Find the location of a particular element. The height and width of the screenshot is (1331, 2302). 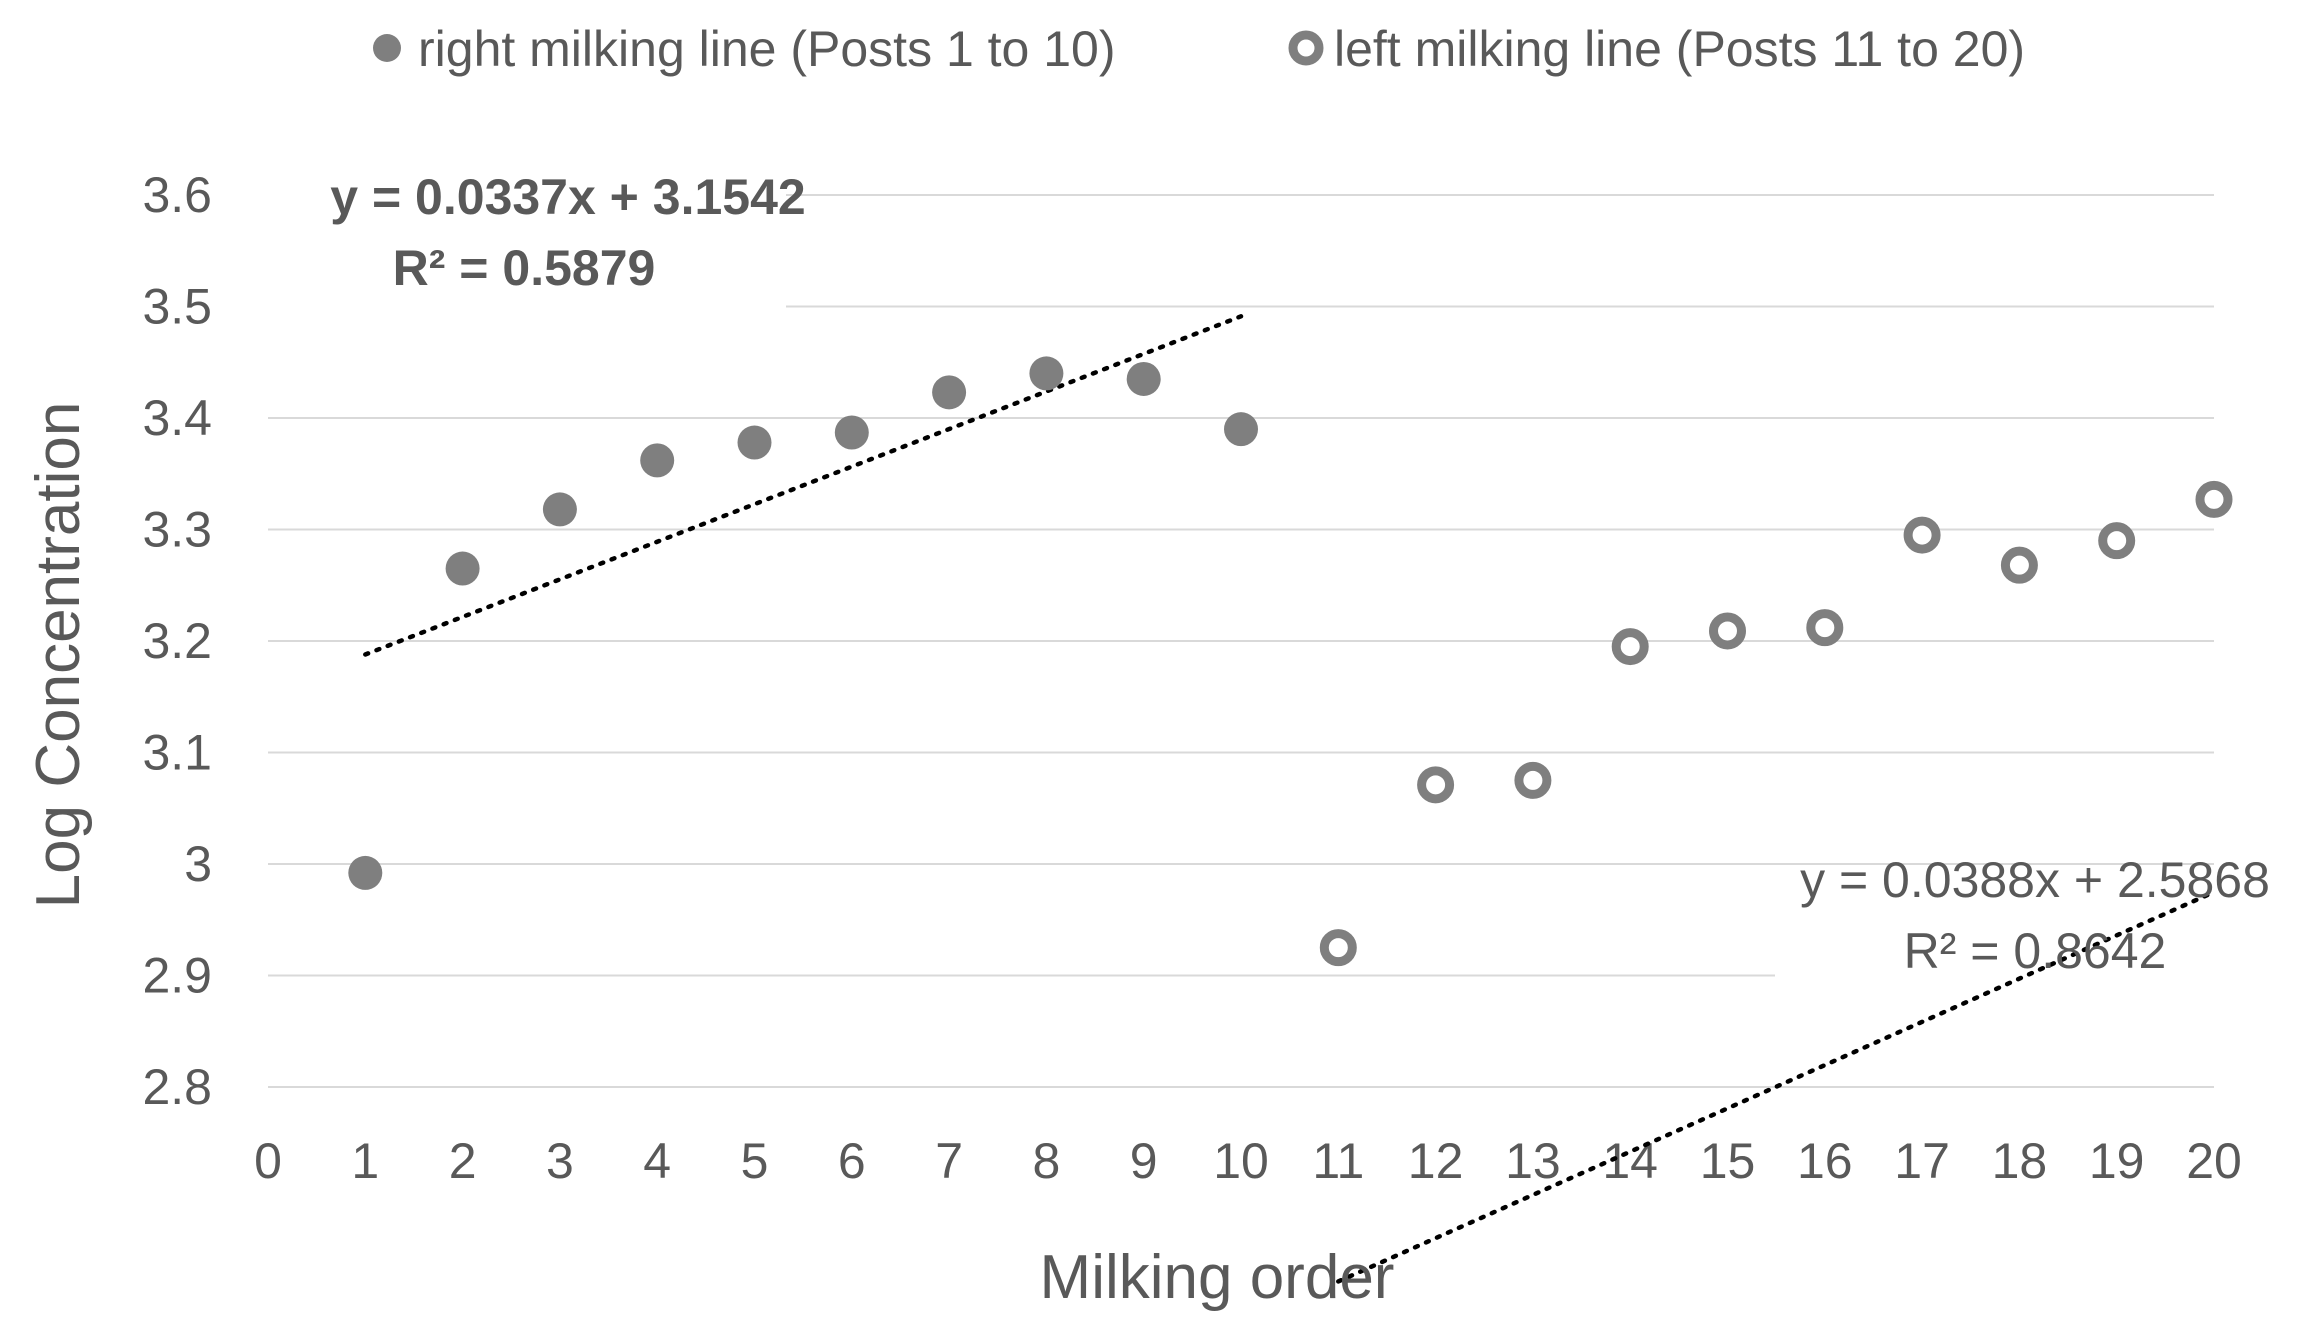

y-tick-label: 3.6 is located at coordinates (177, 195).